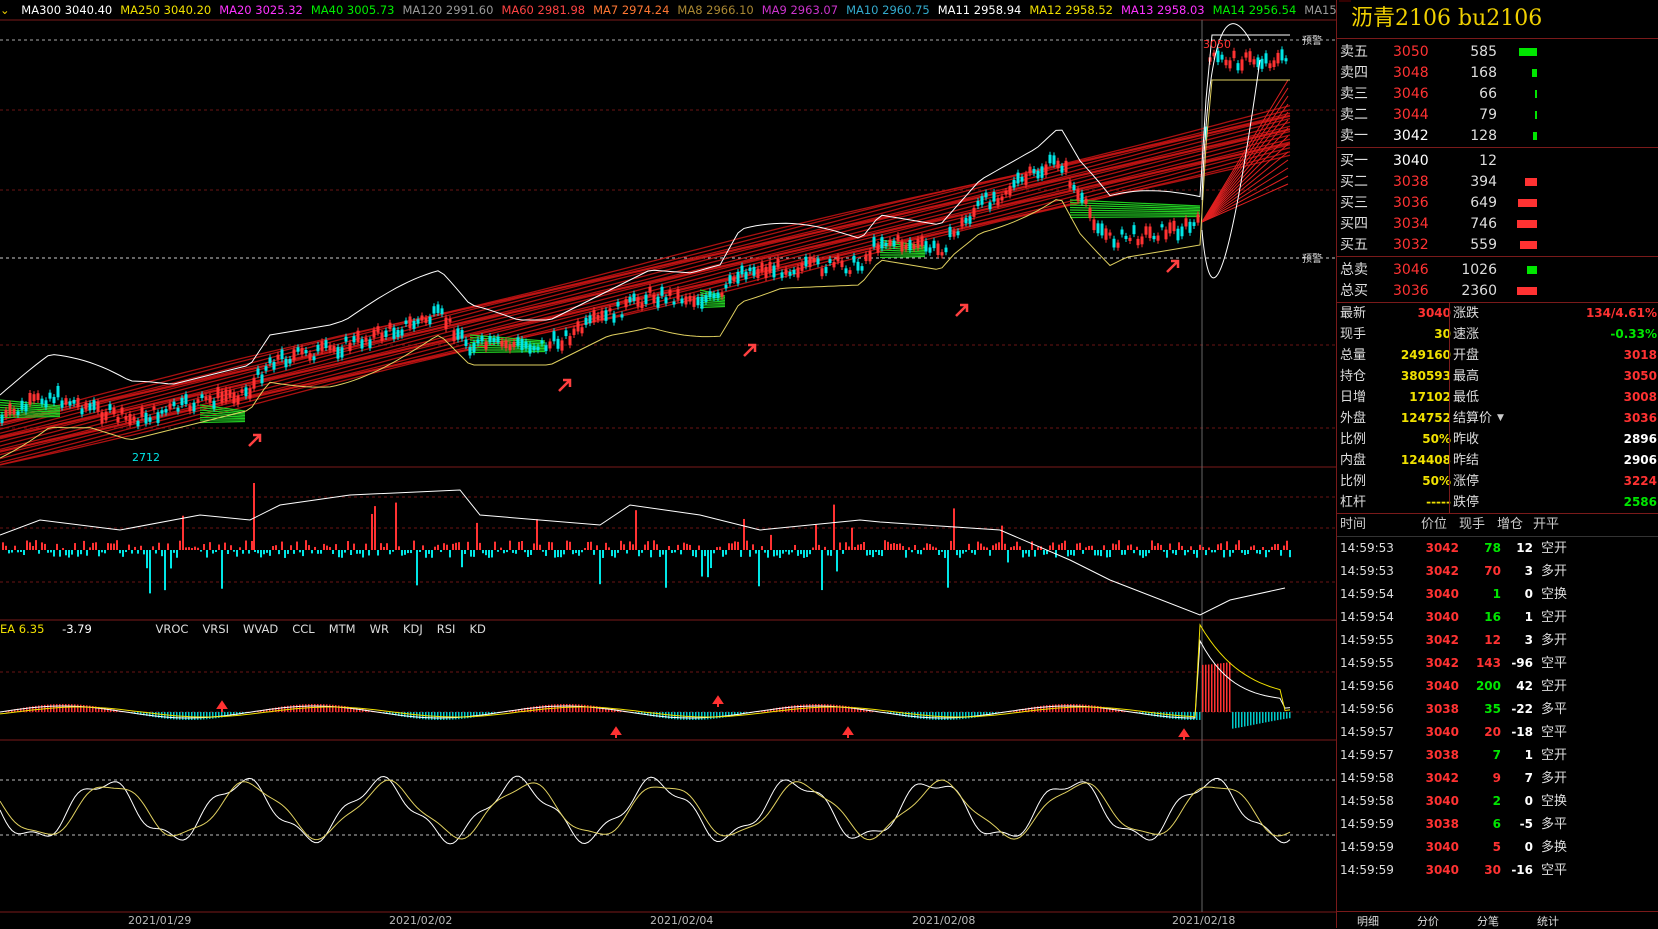  What do you see at coordinates (1536, 115) in the screenshot?
I see `book-volume-bar` at bounding box center [1536, 115].